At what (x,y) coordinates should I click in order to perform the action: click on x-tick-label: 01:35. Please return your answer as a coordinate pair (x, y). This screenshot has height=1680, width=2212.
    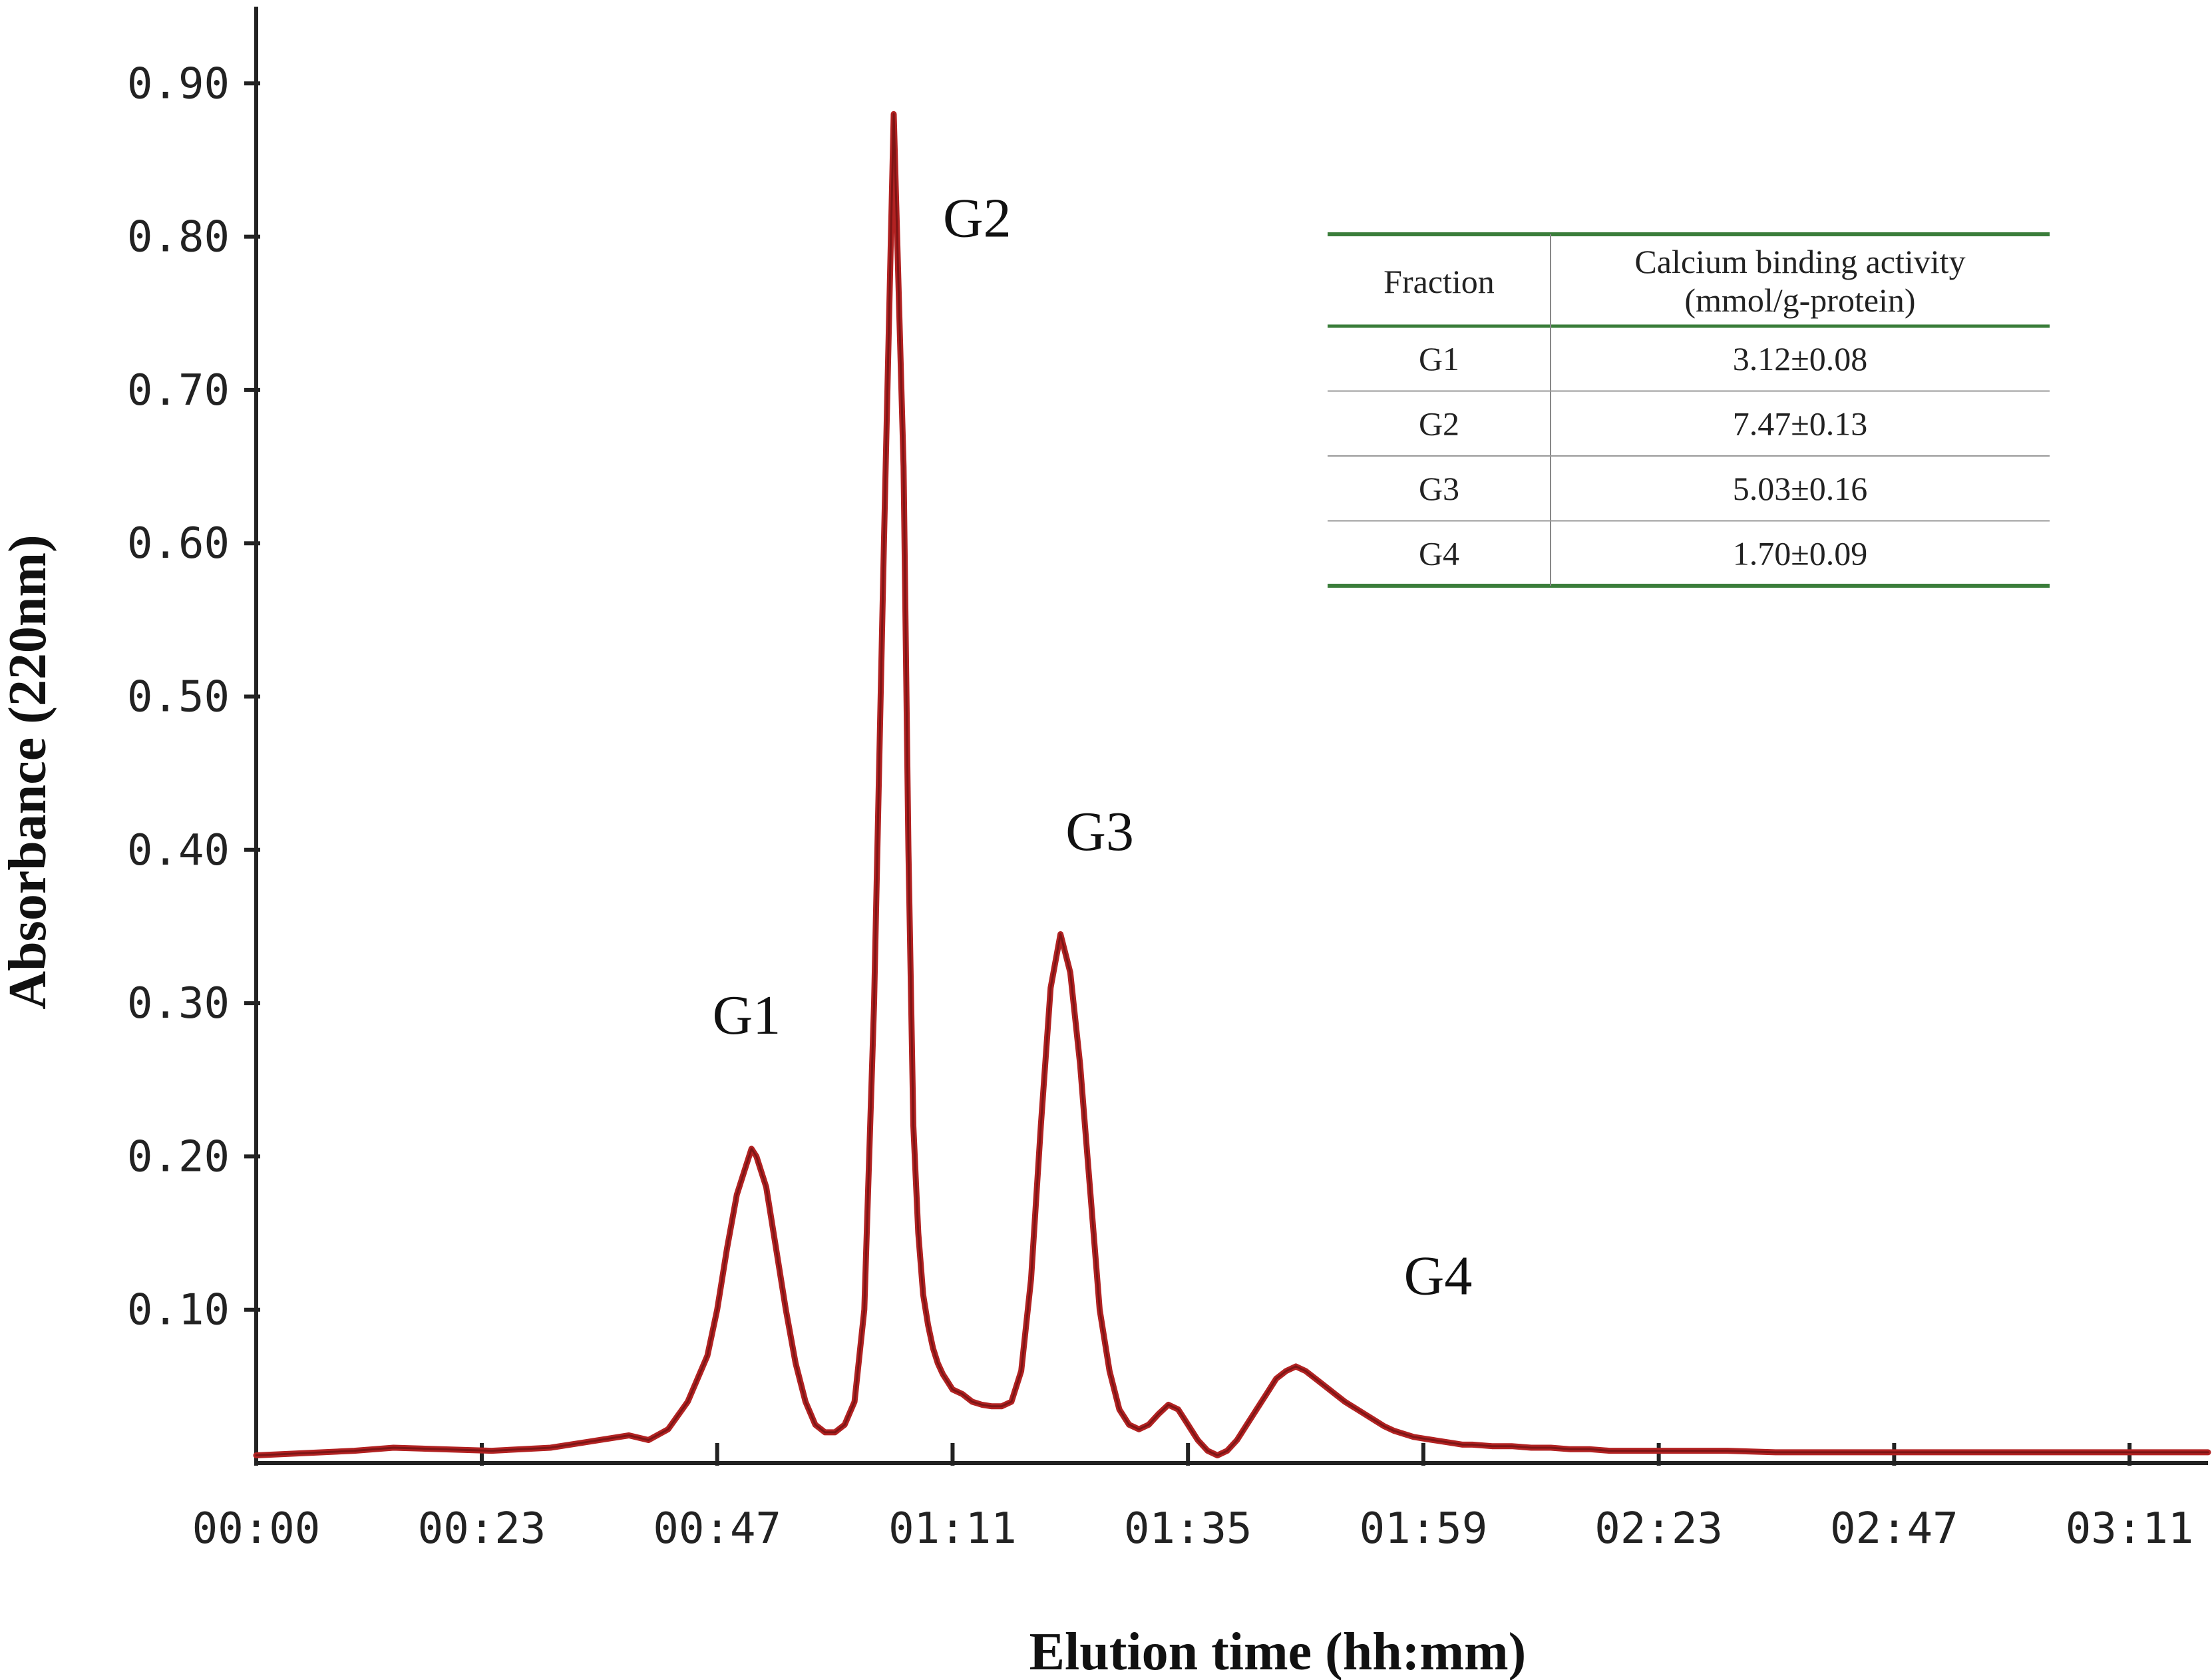
    Looking at the image, I should click on (1188, 1529).